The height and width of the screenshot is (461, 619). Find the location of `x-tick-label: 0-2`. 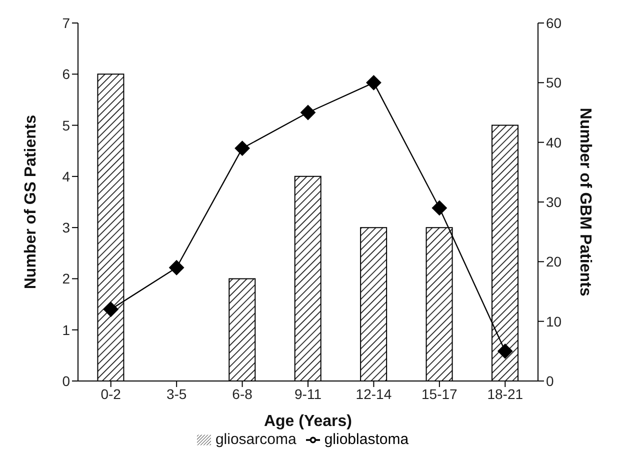

x-tick-label: 0-2 is located at coordinates (111, 394).